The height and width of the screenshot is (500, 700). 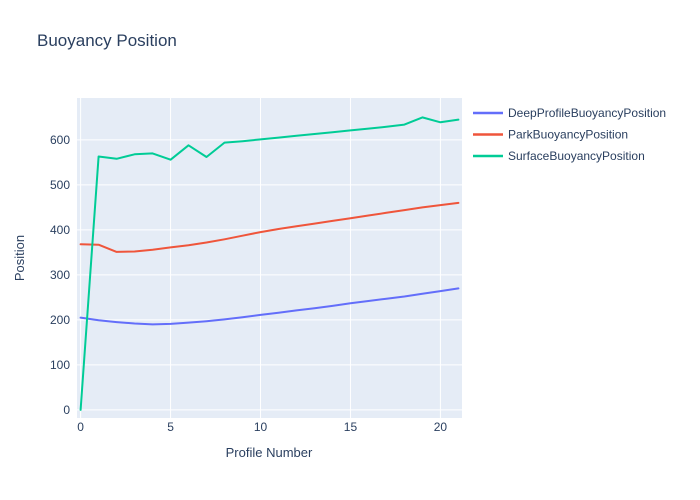 I want to click on x-tick-label: 15, so click(x=351, y=427).